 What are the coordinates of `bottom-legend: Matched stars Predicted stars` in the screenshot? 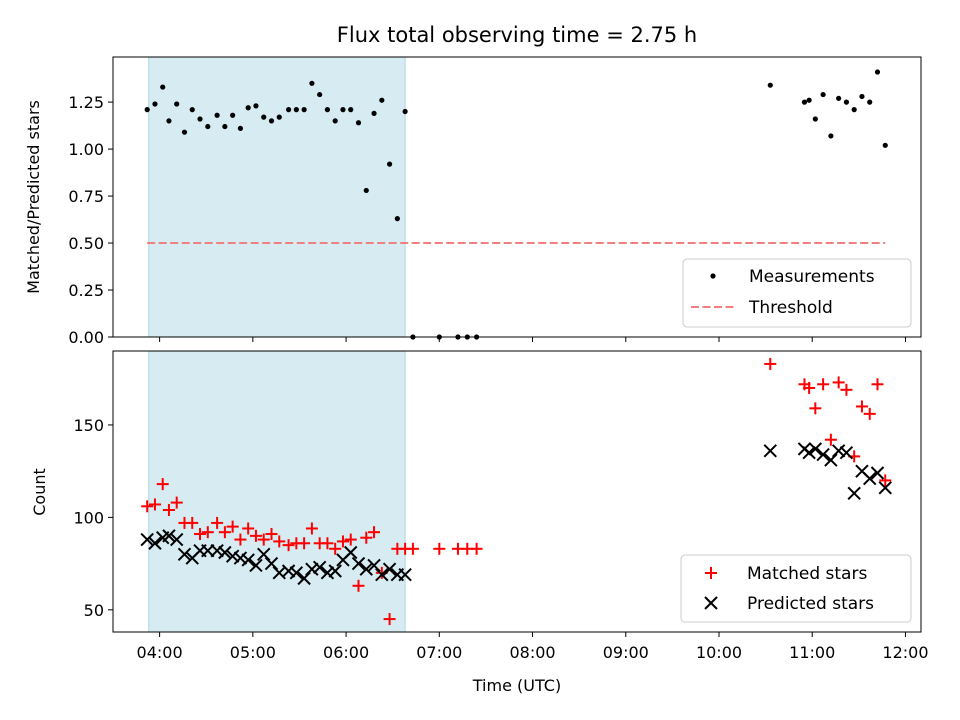 It's located at (796, 588).